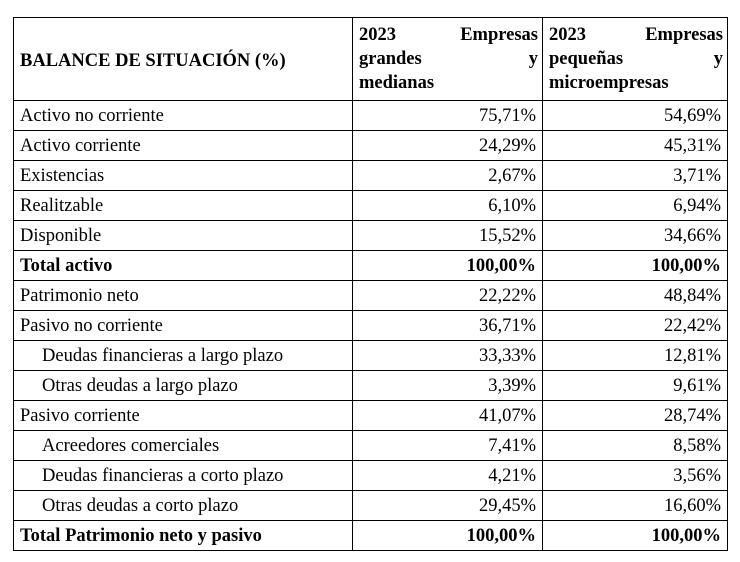 Image resolution: width=740 pixels, height=562 pixels. I want to click on row-value-large-medium: 33,33%, so click(447, 355).